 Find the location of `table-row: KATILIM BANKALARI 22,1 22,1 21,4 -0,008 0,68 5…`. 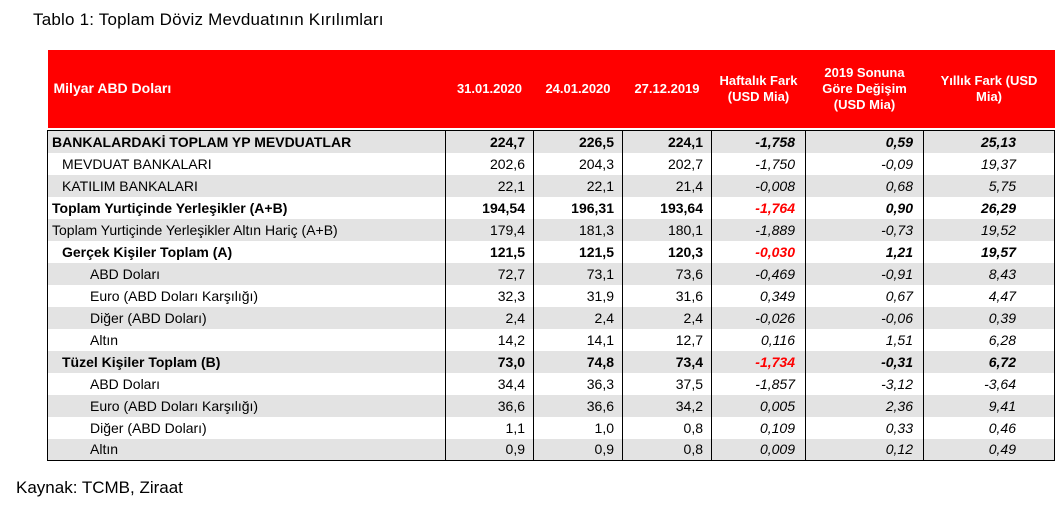

table-row: KATILIM BANKALARI 22,1 22,1 21,4 -0,008 0,68 5… is located at coordinates (551, 185).